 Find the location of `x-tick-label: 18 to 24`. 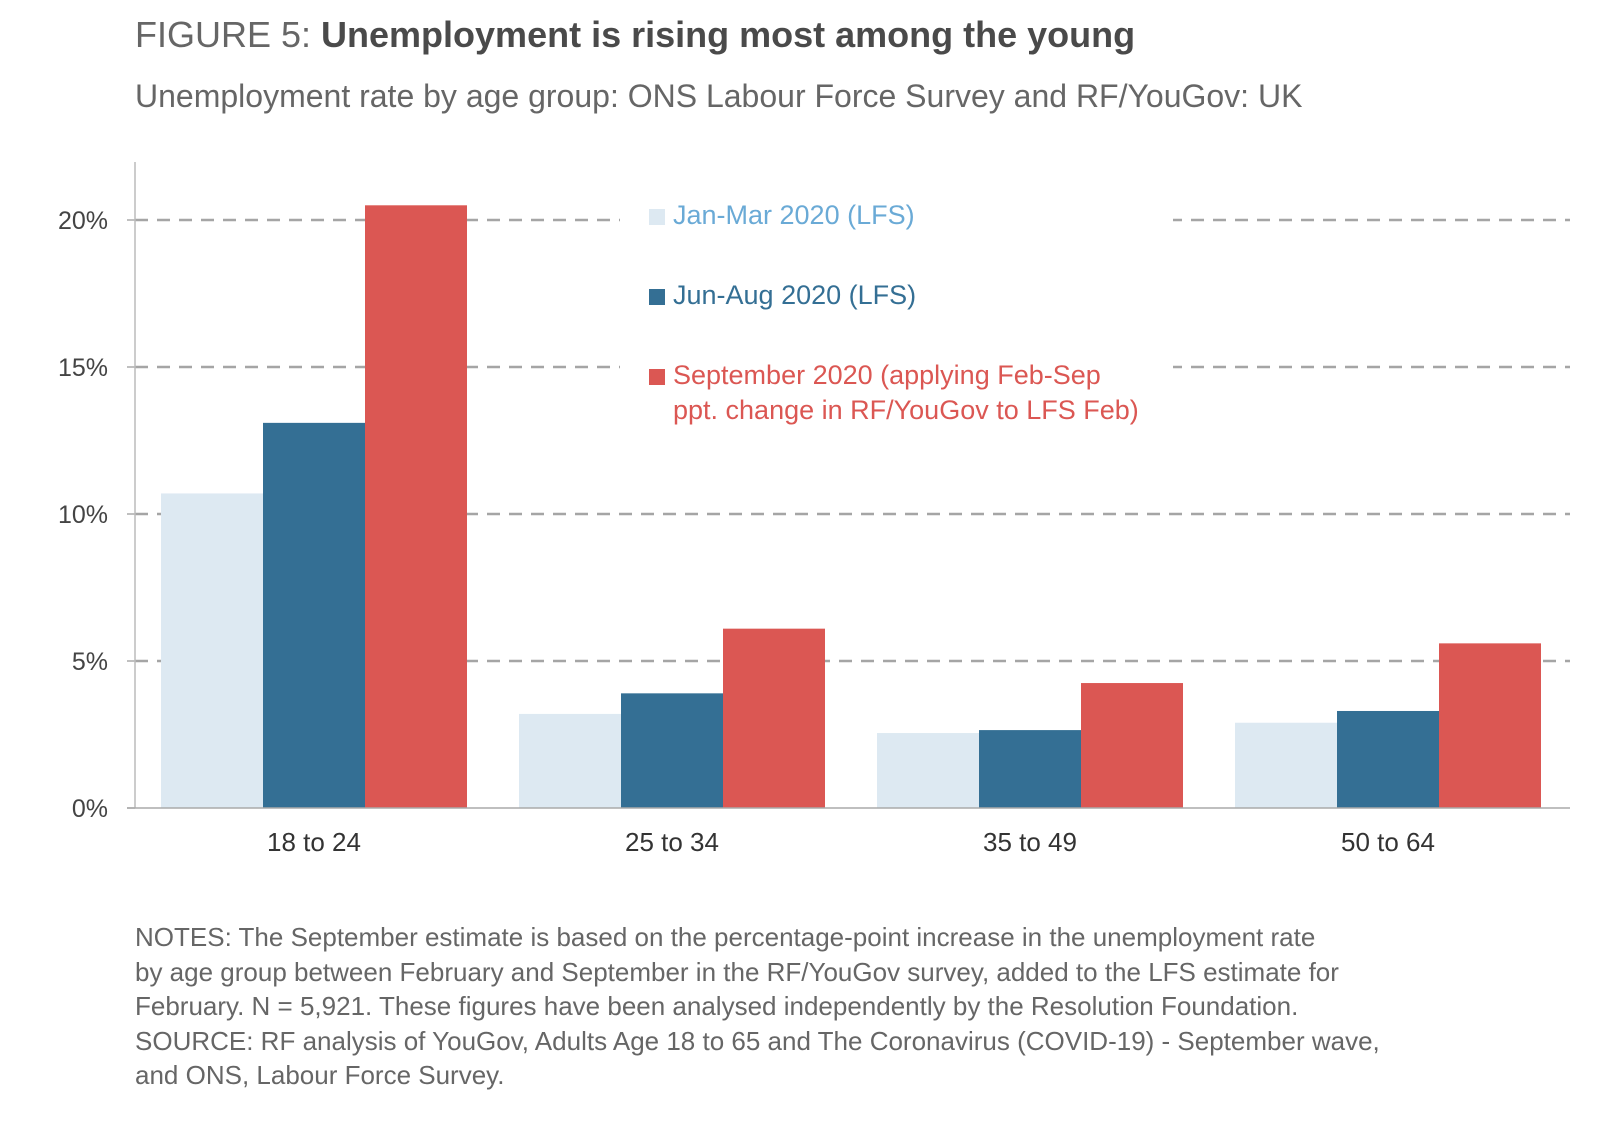

x-tick-label: 18 to 24 is located at coordinates (314, 842).